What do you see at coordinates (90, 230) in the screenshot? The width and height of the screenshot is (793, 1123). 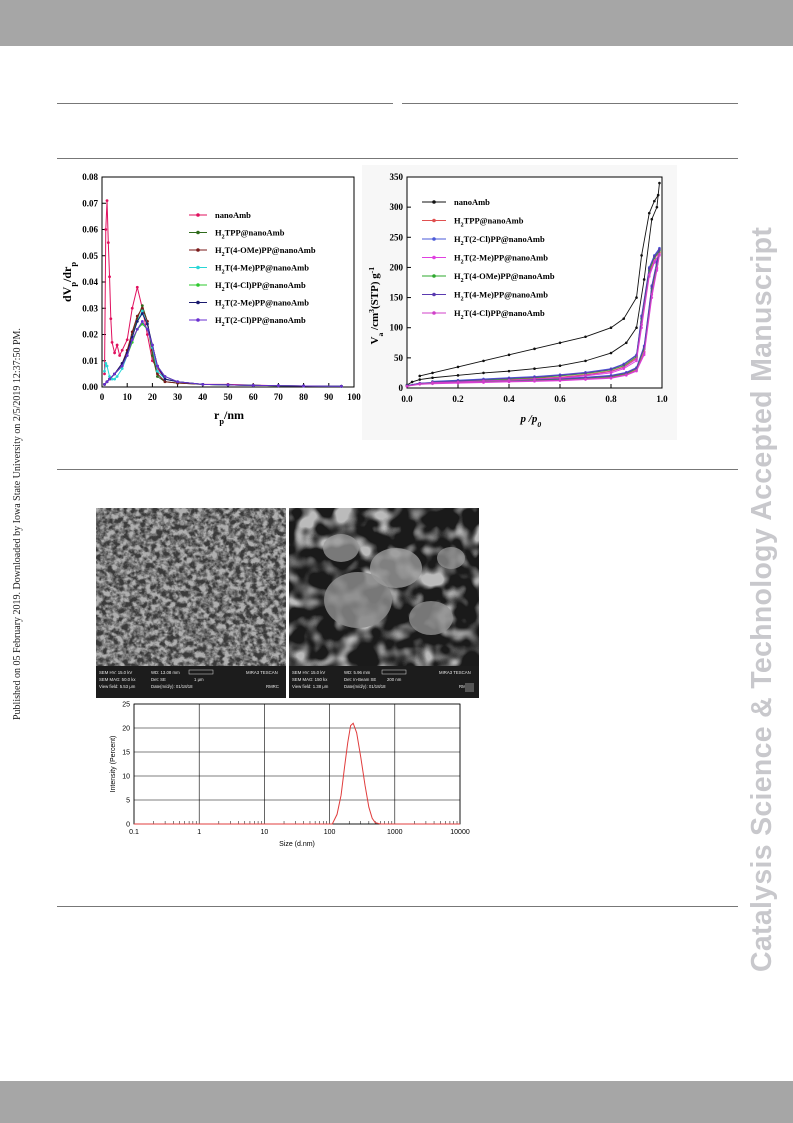 I see `y-tick-label: 0.06` at bounding box center [90, 230].